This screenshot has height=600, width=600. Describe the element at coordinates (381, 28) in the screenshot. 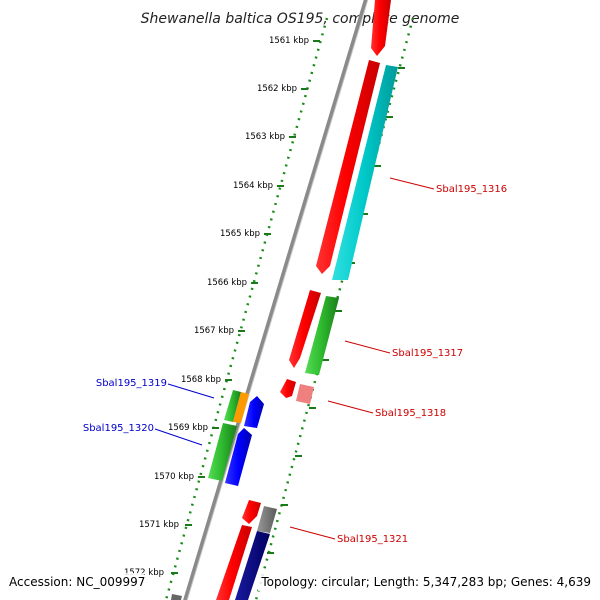

I see `gene-arrow-red` at that location.